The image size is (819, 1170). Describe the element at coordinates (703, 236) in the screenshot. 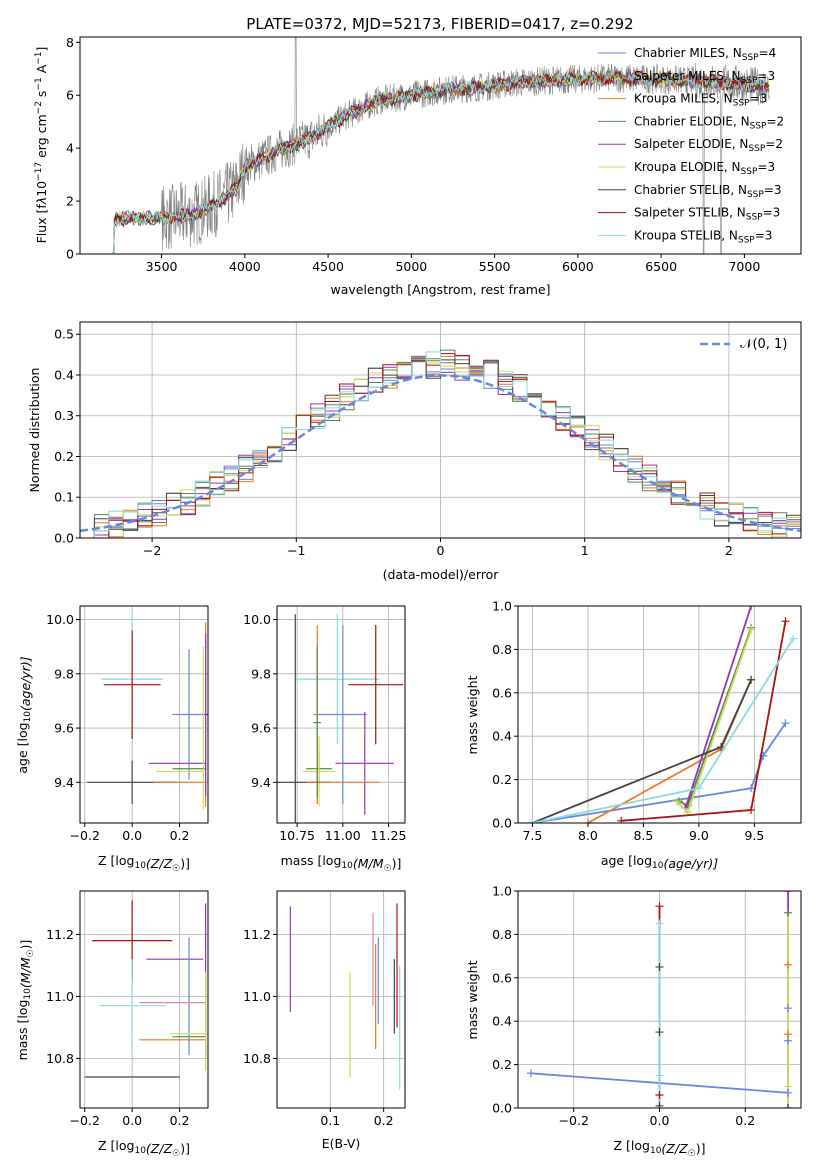

I see `legend-entry: Kroupa STELIB, NSSP=3` at that location.